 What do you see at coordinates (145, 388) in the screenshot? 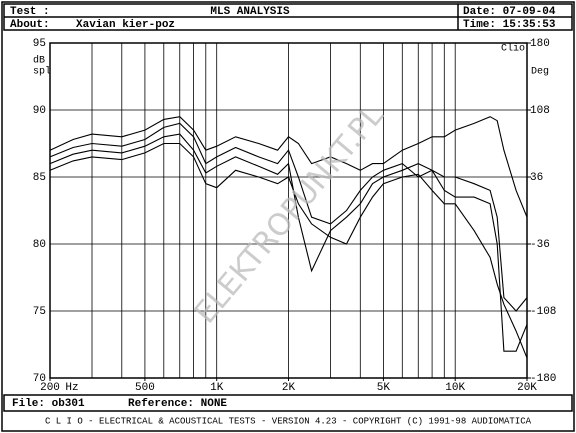
I see `x-tick-label: 500` at bounding box center [145, 388].